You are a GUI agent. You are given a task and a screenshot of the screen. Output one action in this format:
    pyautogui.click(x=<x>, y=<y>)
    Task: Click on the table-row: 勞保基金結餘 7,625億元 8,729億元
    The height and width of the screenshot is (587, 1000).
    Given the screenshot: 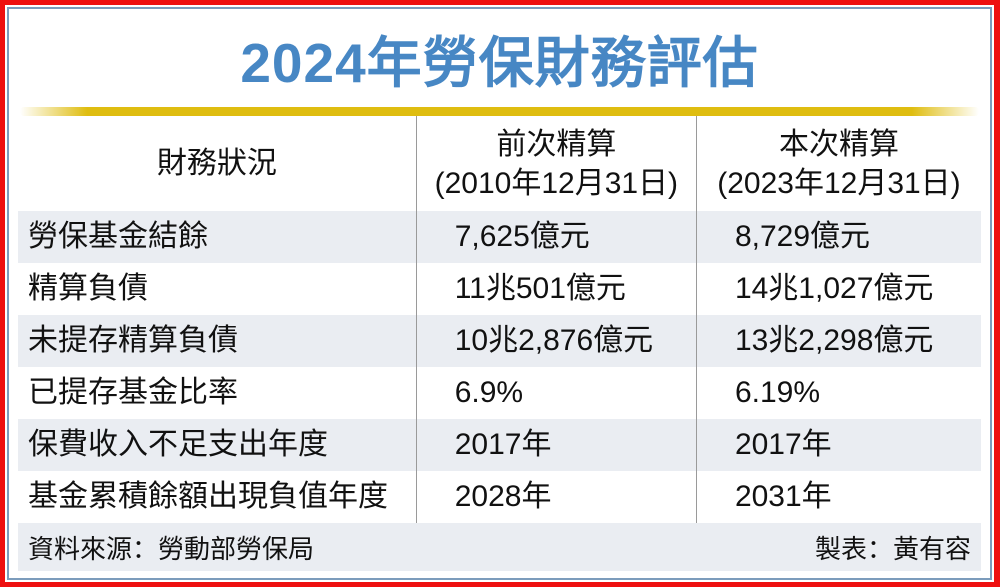 What is the action you would take?
    pyautogui.click(x=499, y=237)
    